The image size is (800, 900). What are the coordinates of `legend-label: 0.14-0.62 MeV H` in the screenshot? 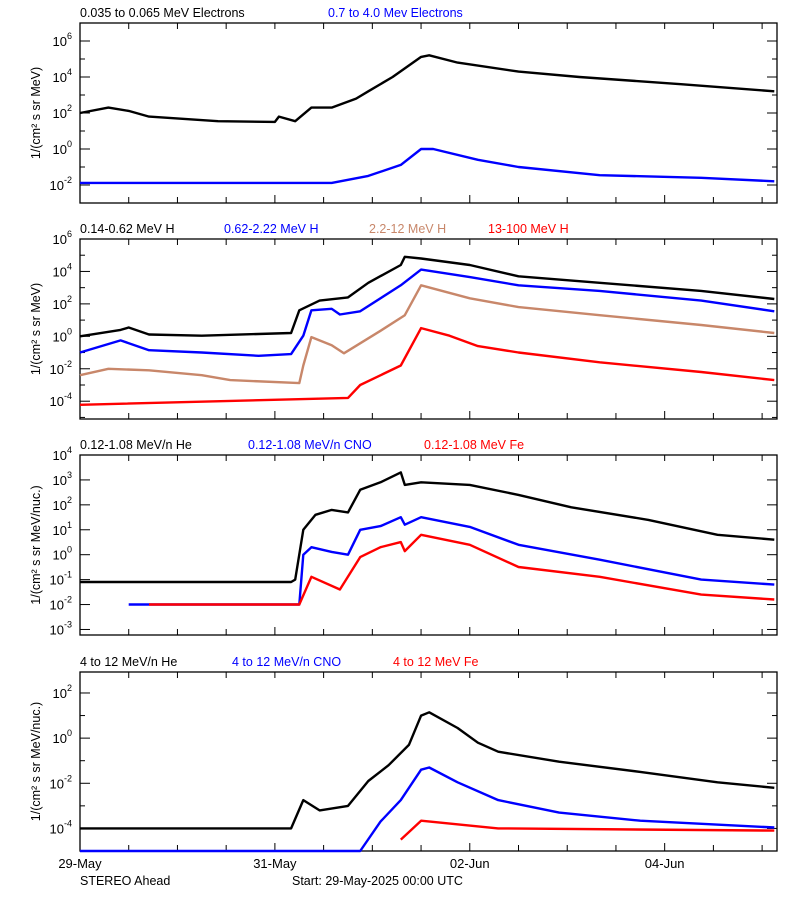 It's located at (127, 229).